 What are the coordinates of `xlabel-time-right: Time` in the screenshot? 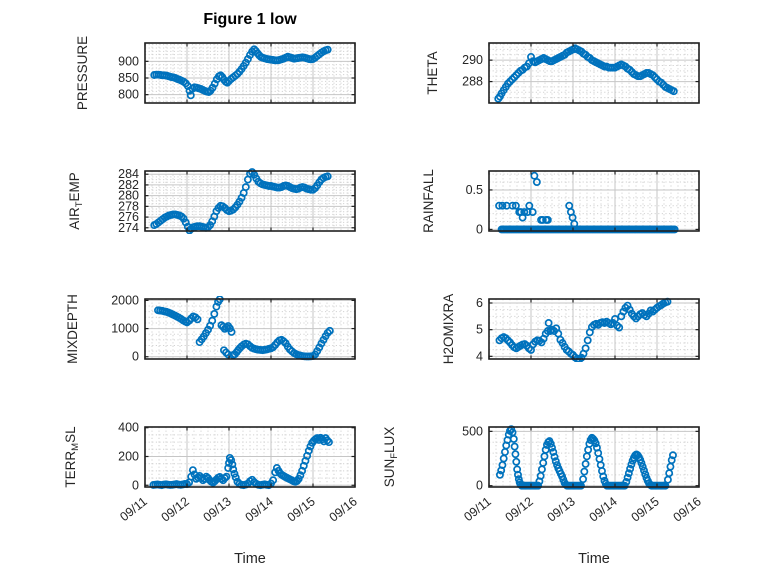 It's located at (594, 559).